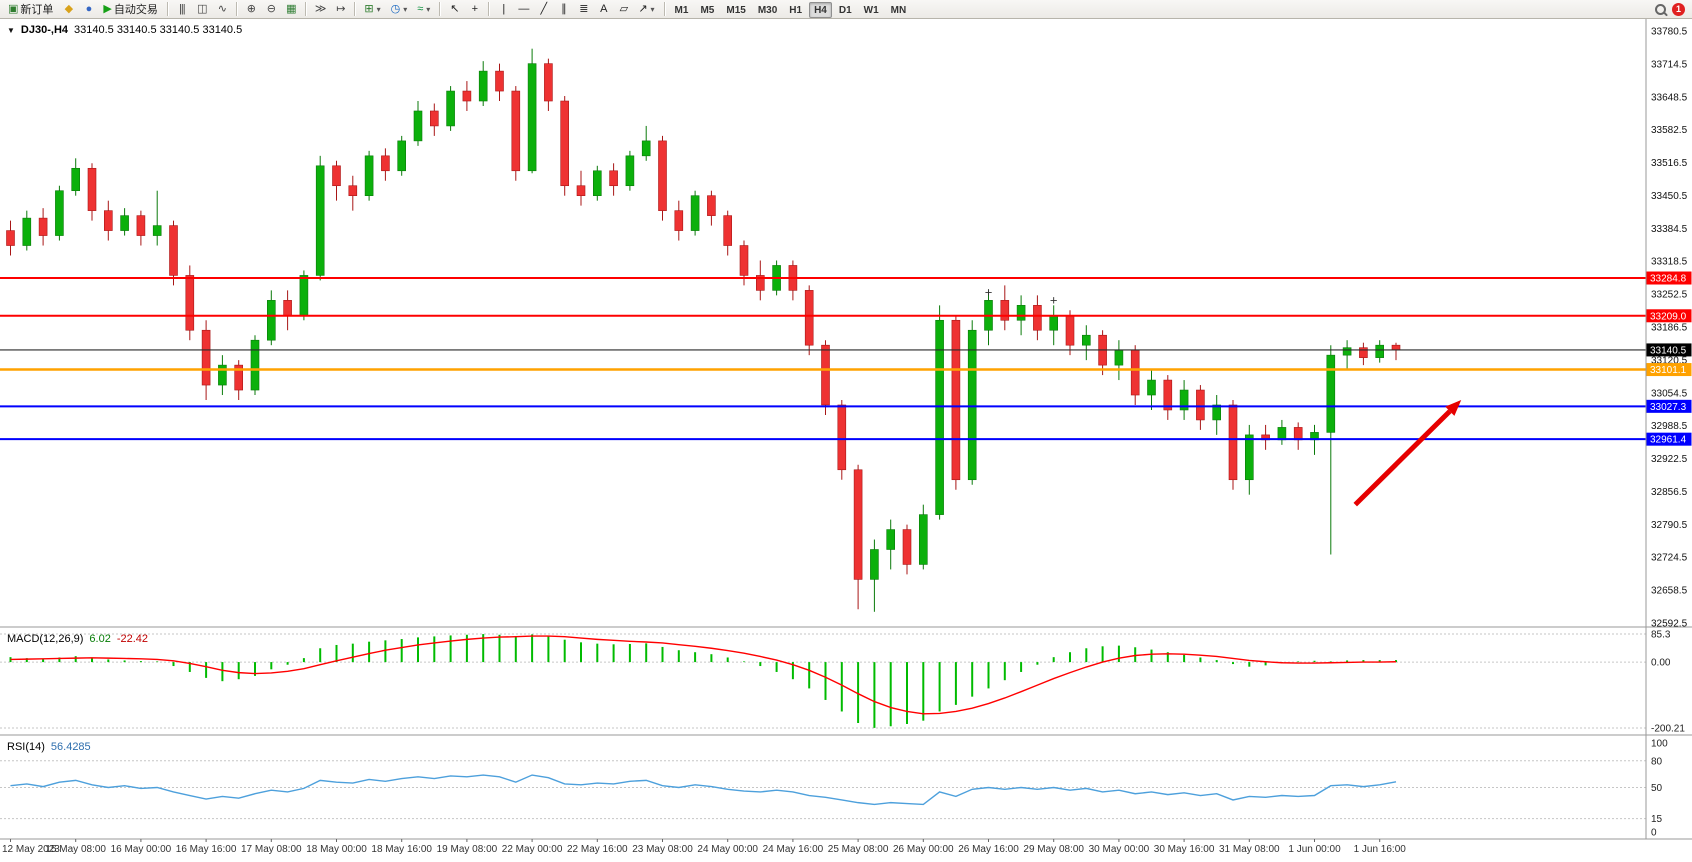  Describe the element at coordinates (735, 10) in the screenshot. I see `timeframe-button-m15: M15` at that location.